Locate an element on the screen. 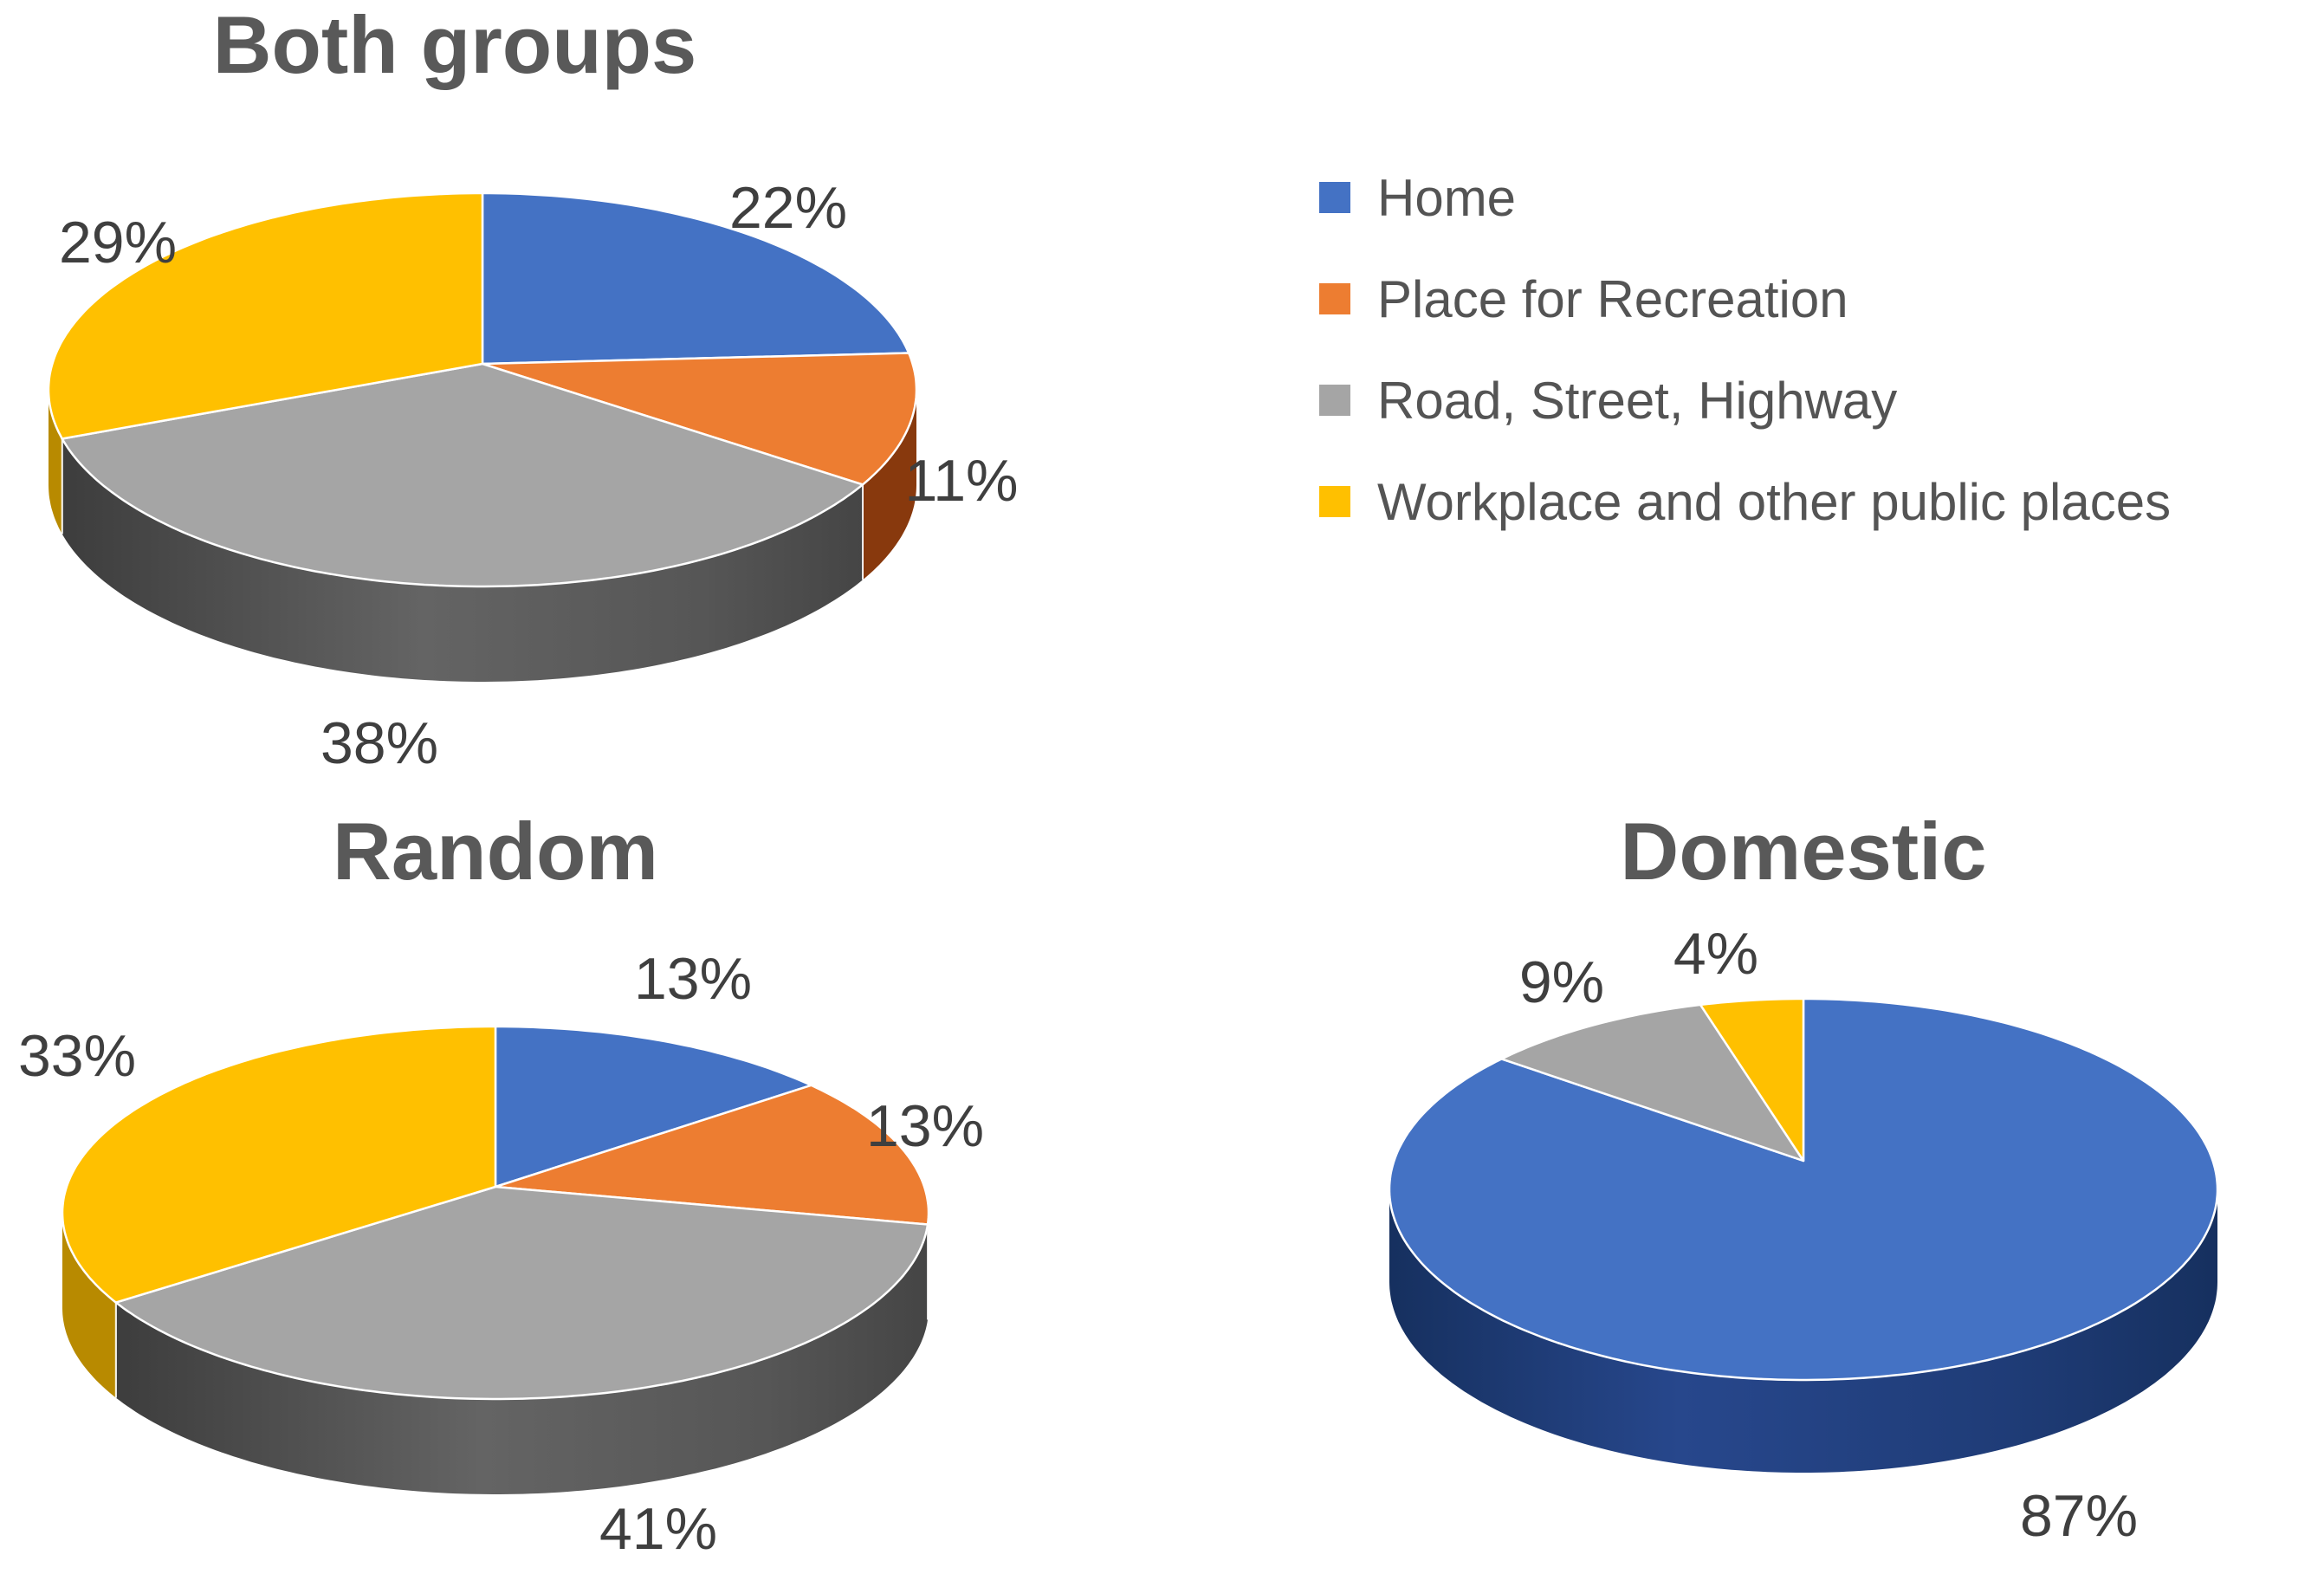  slice-label-random-home: 13% is located at coordinates (693, 979).